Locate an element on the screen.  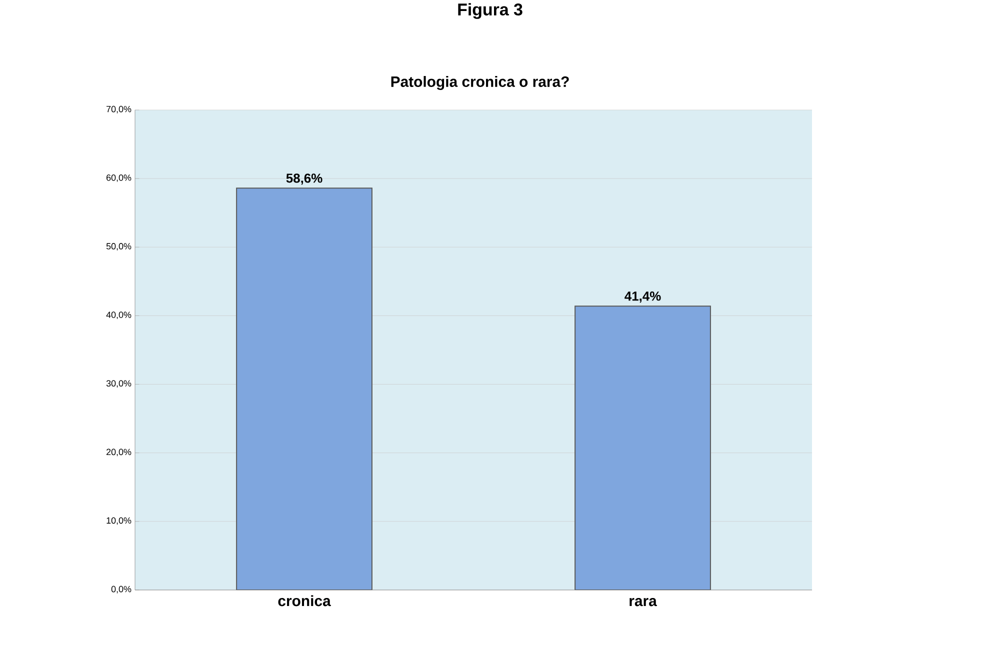
y-tick-label: 50,0% is located at coordinates (119, 246).